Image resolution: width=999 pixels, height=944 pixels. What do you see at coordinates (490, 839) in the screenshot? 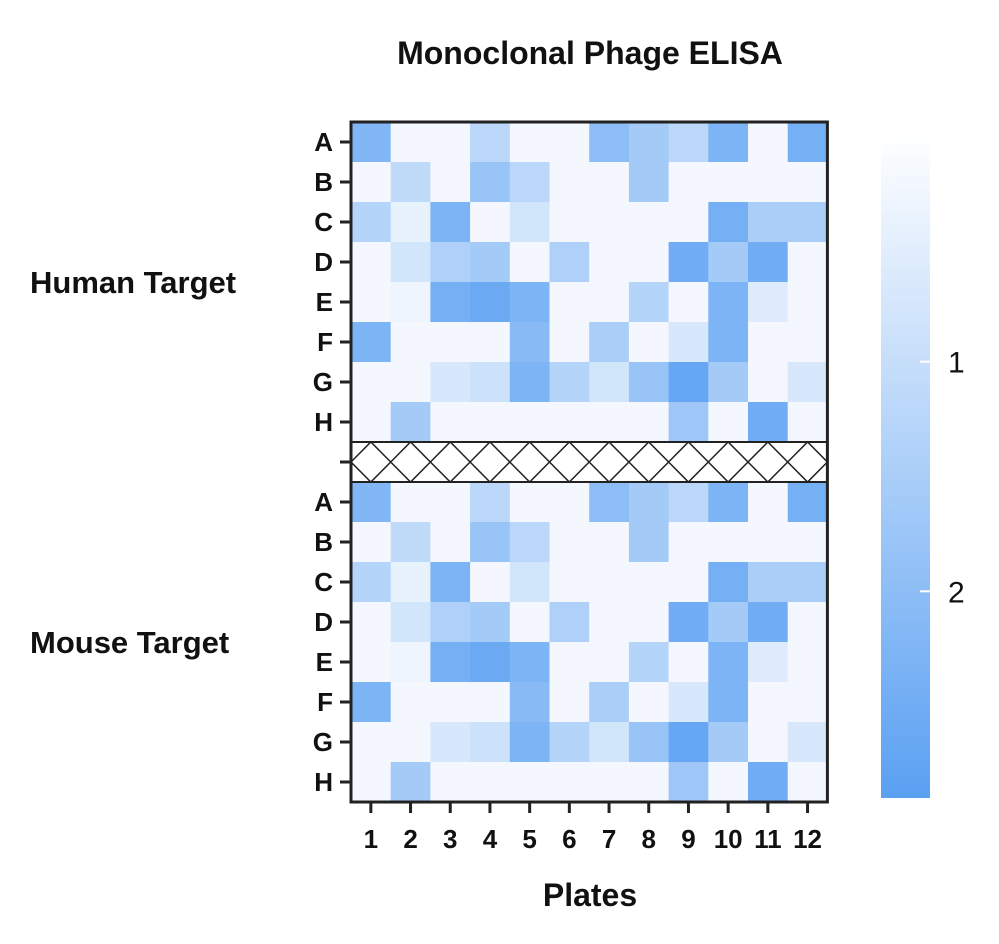
I see `column-tick-label: 4` at bounding box center [490, 839].